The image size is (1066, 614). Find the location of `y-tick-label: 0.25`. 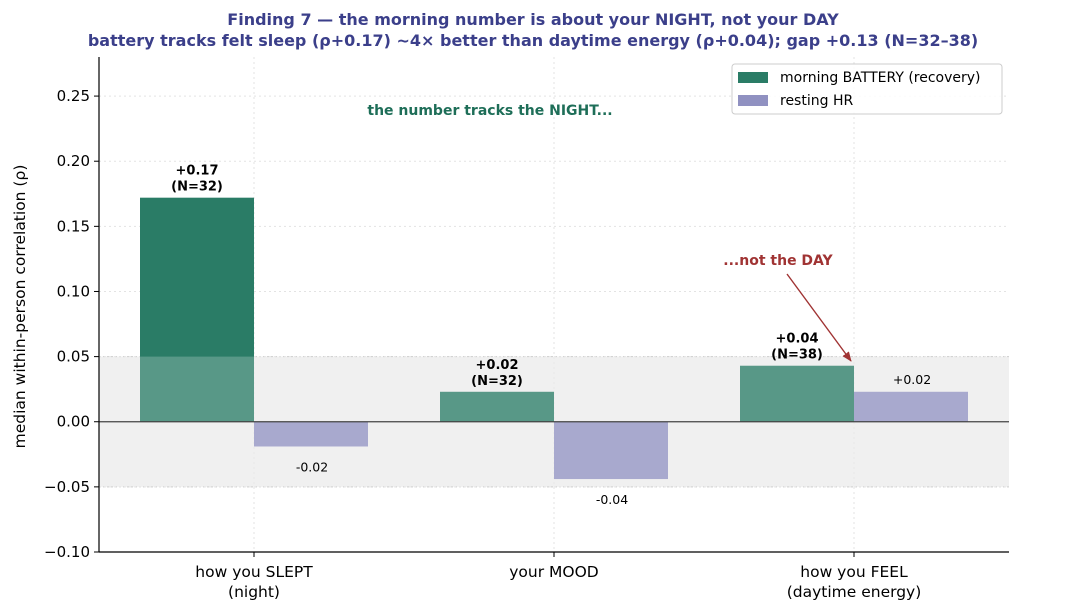

y-tick-label: 0.25 is located at coordinates (73, 96).